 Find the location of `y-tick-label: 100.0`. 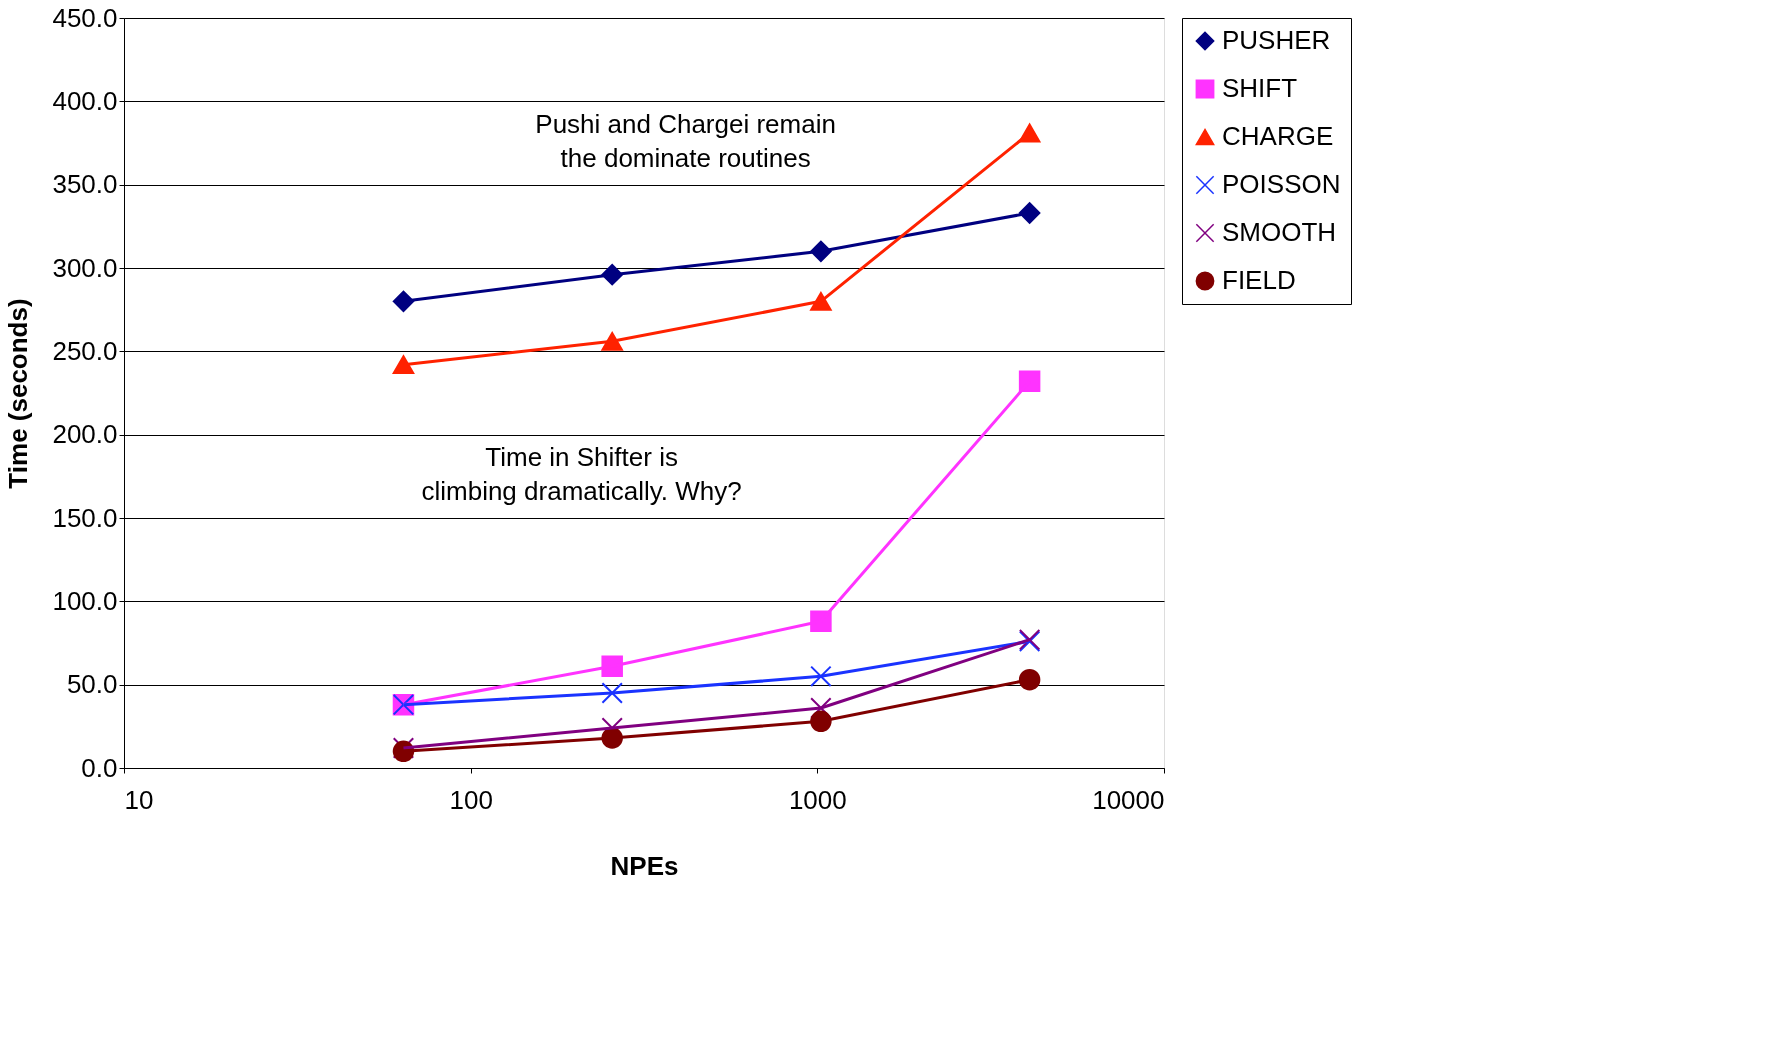

y-tick-label: 100.0 is located at coordinates (85, 600).